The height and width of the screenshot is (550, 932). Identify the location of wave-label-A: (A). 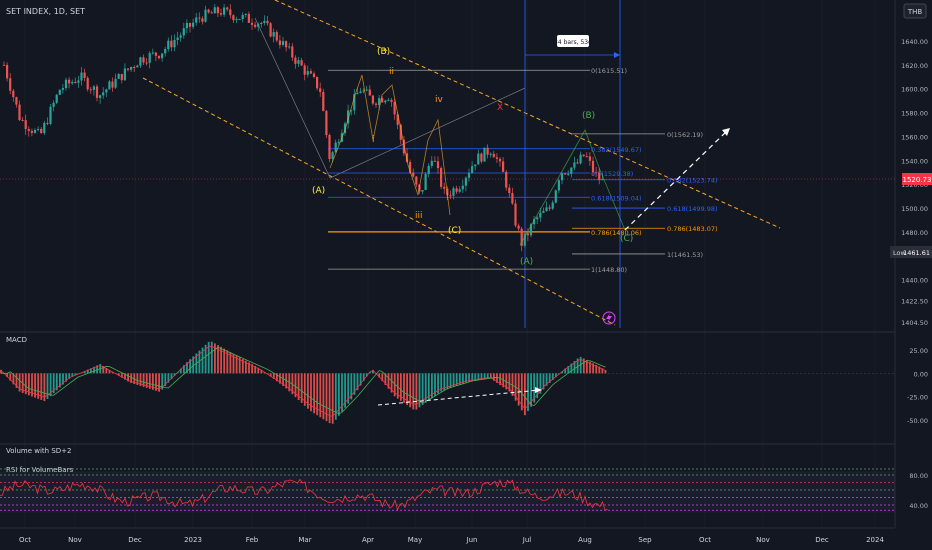
(318, 191).